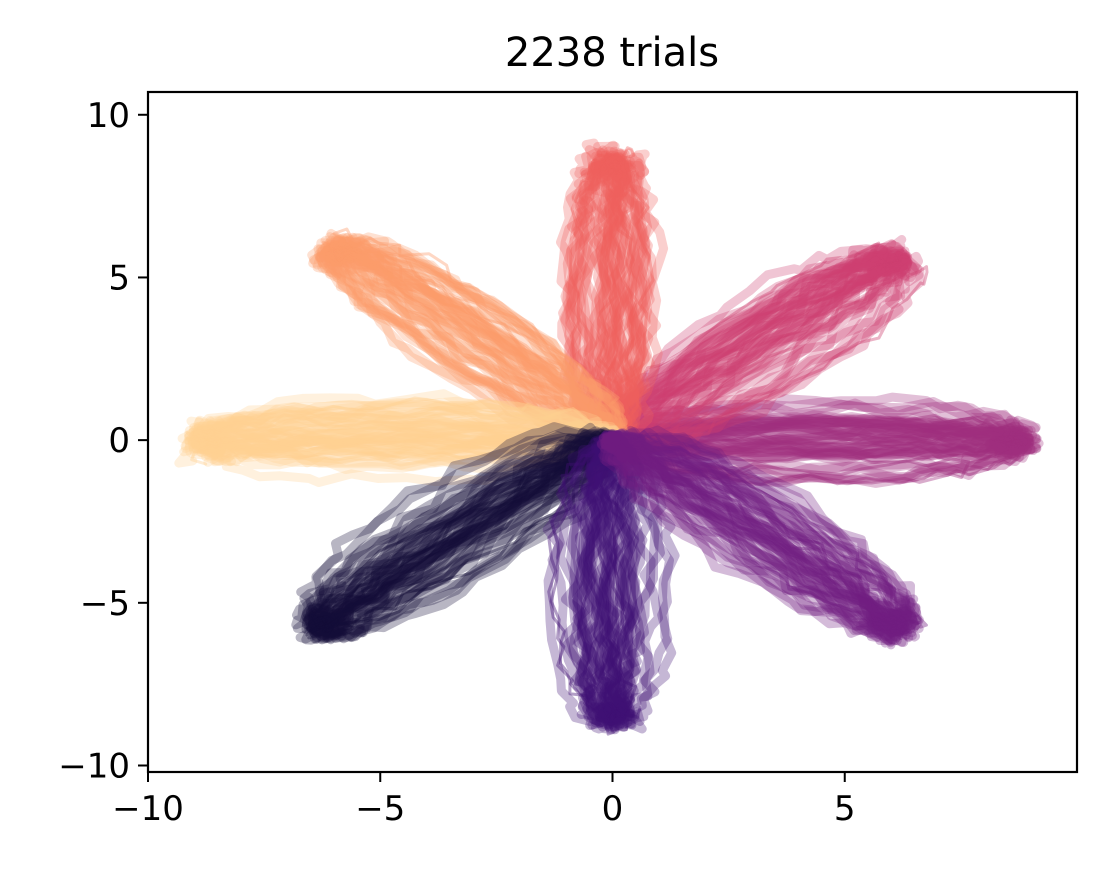 The image size is (1107, 871). I want to click on series-315-deg, so click(762, 537).